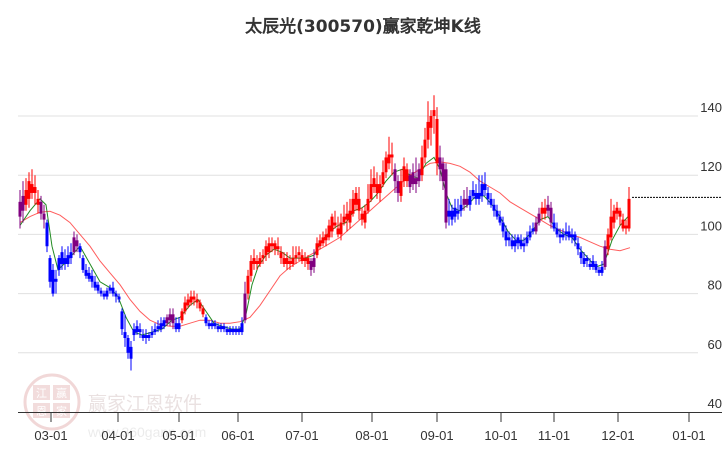  What do you see at coordinates (371, 435) in the screenshot?
I see `x-tick-label: 08-01` at bounding box center [371, 435].